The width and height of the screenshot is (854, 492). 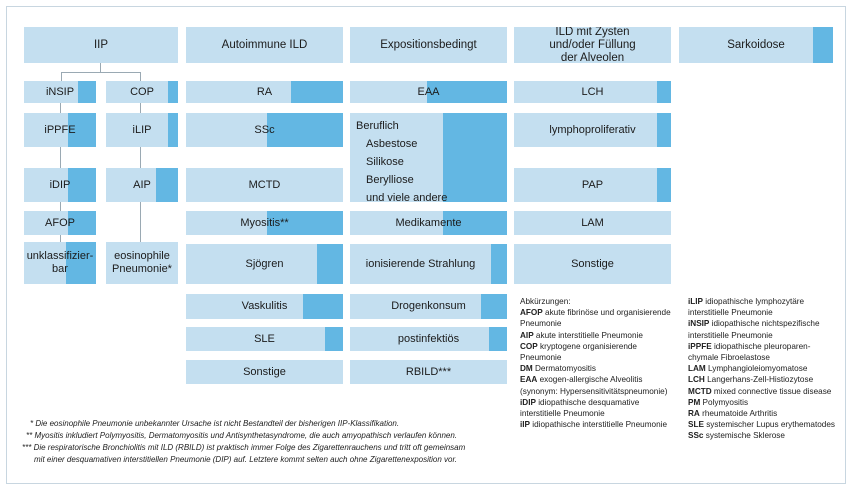 I want to click on box-sjogren: Sjögren, so click(x=264, y=264).